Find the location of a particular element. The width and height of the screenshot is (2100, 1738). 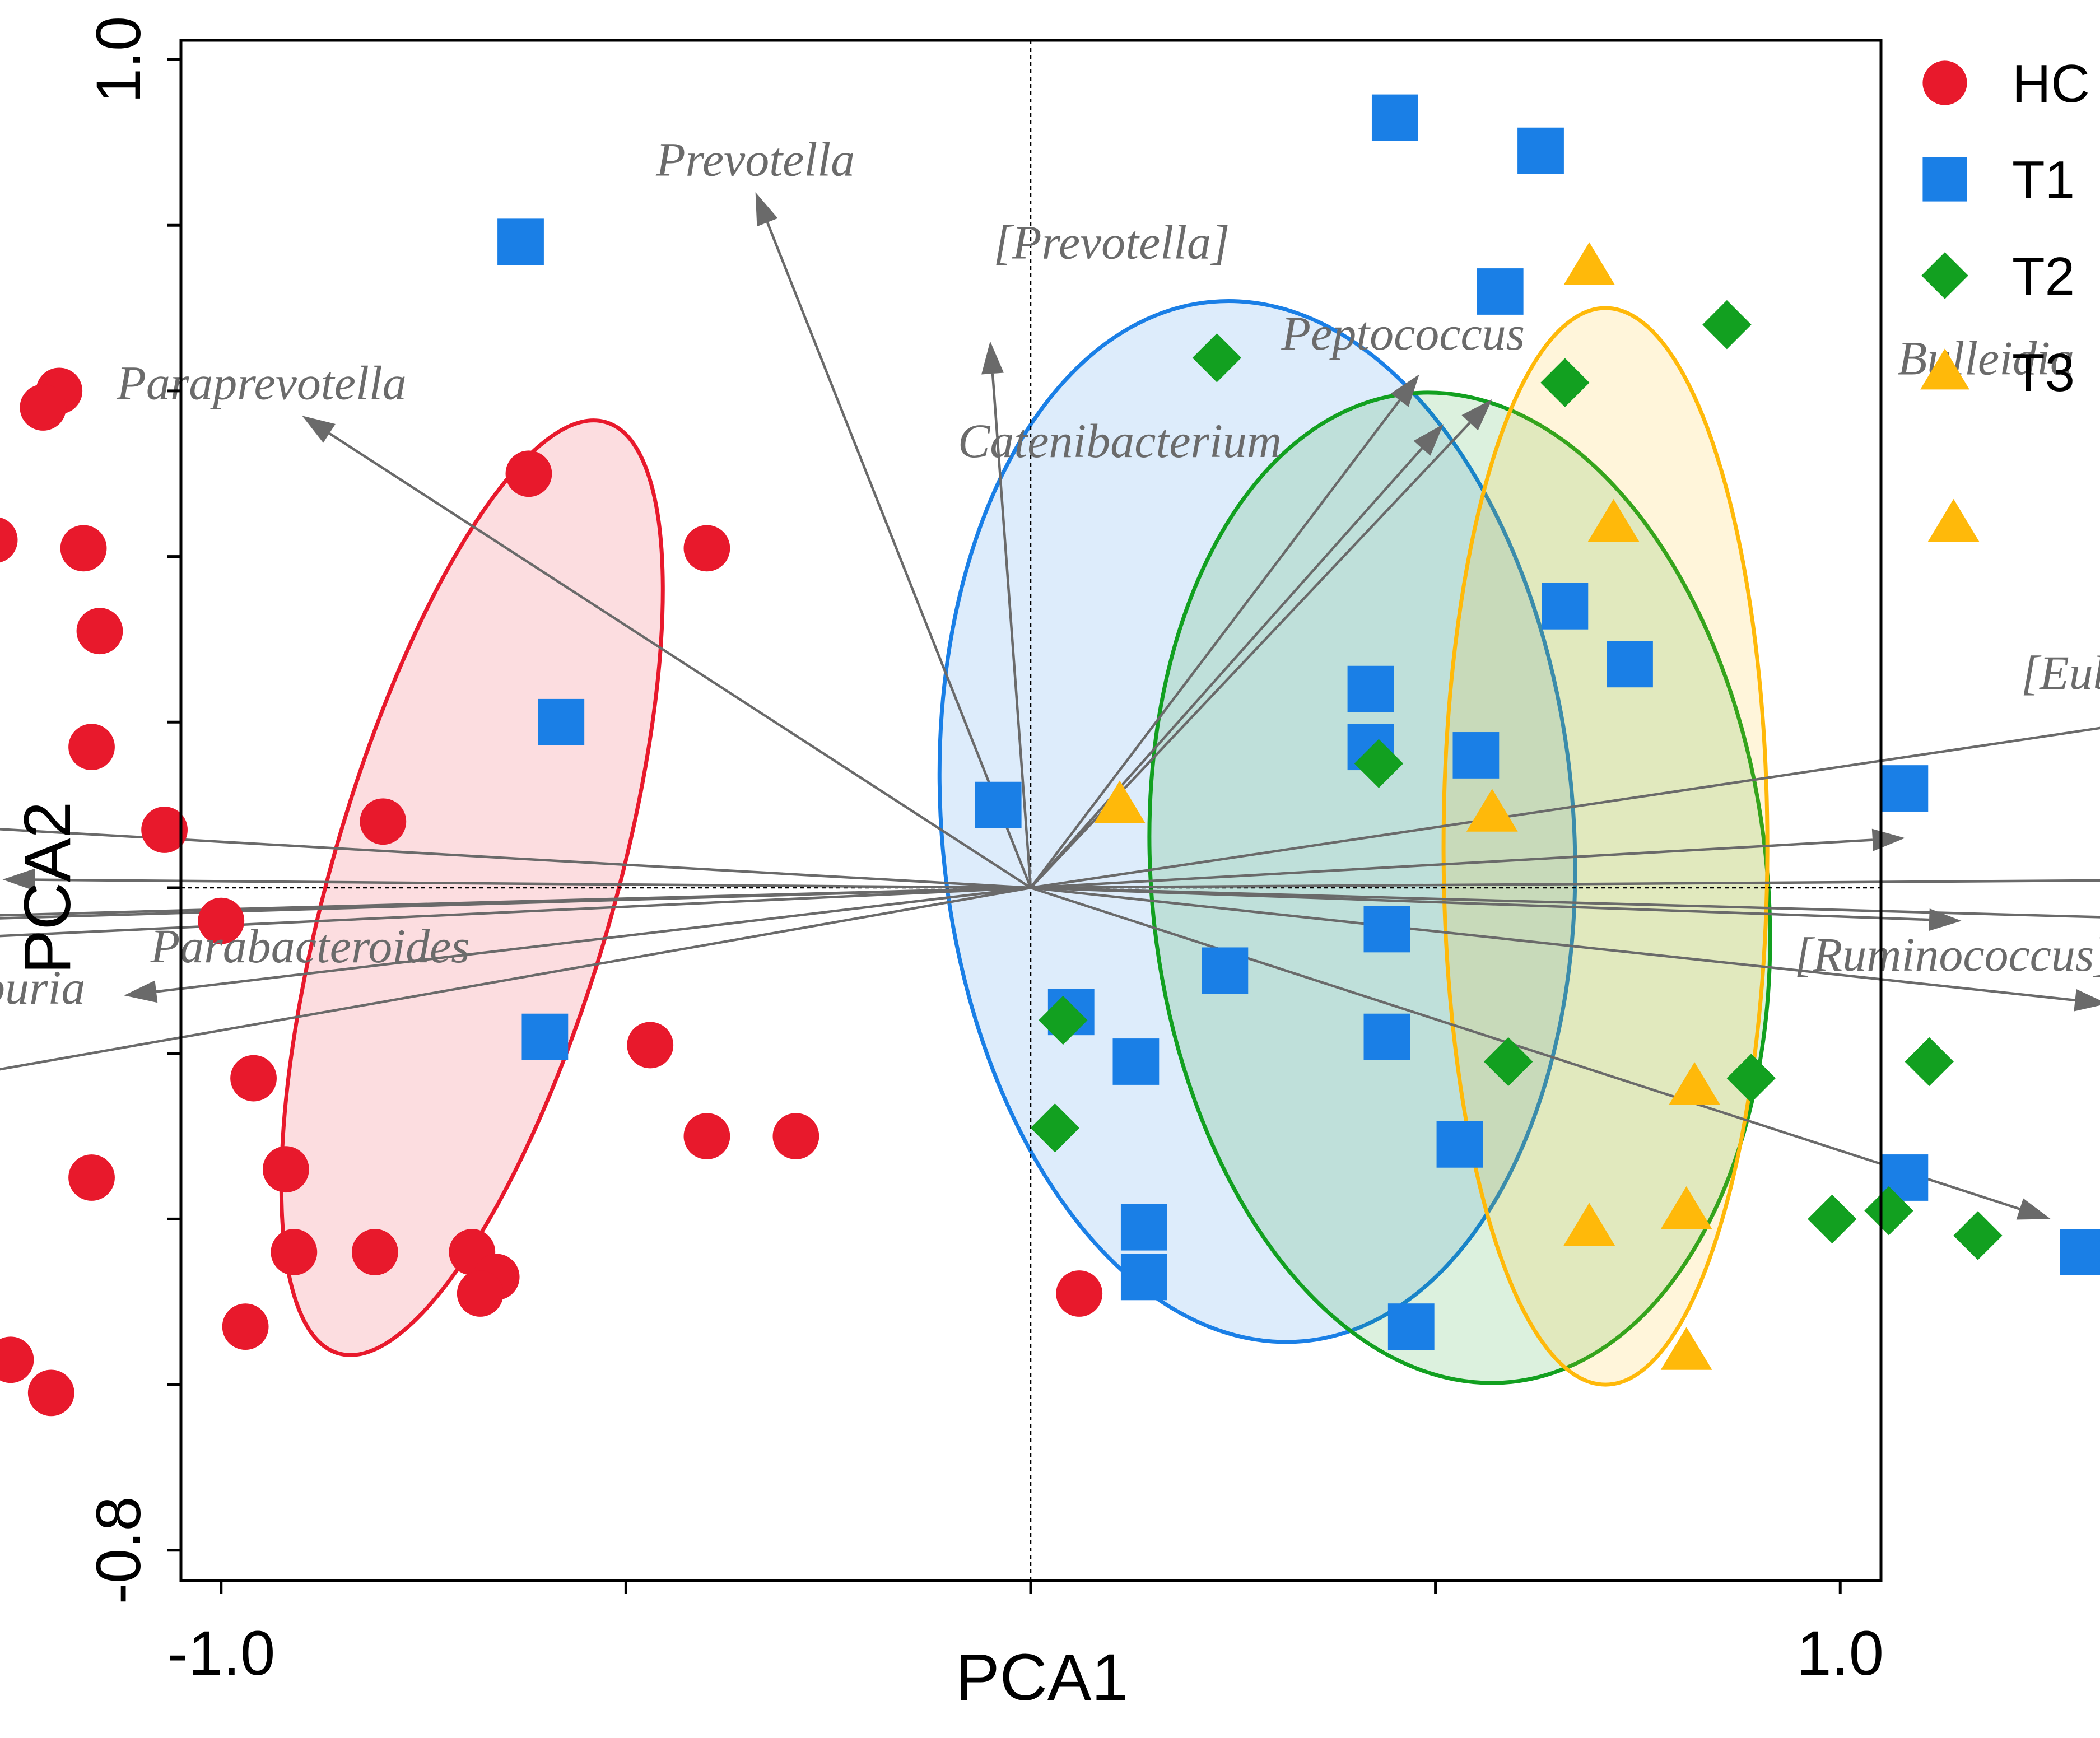

legend-label-t2: T2 is located at coordinates (2043, 276).